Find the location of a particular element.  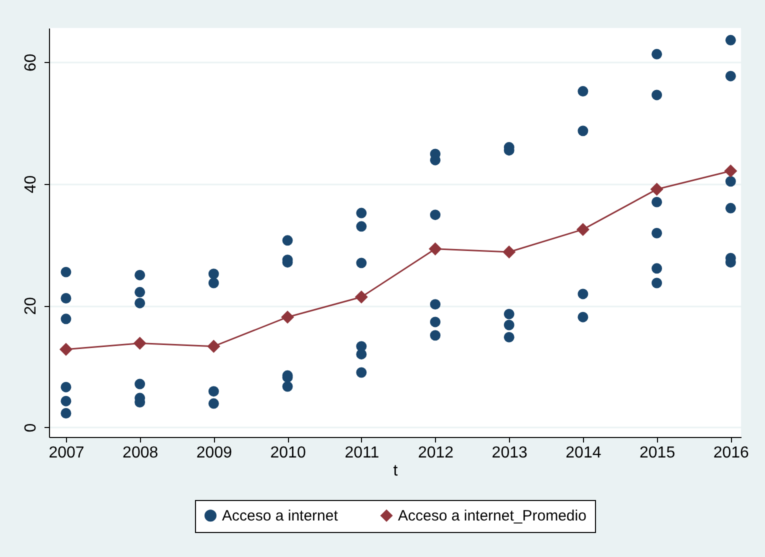

y-tick-label: 20 is located at coordinates (31, 306).